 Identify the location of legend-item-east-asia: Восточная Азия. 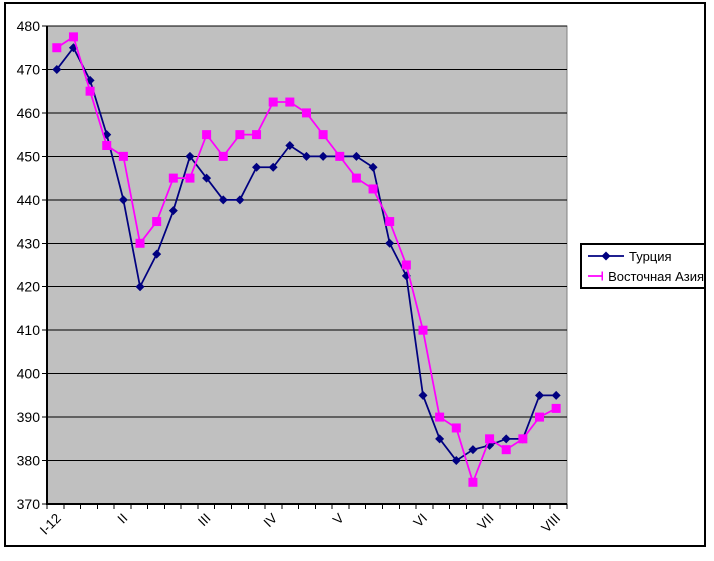
(646, 276).